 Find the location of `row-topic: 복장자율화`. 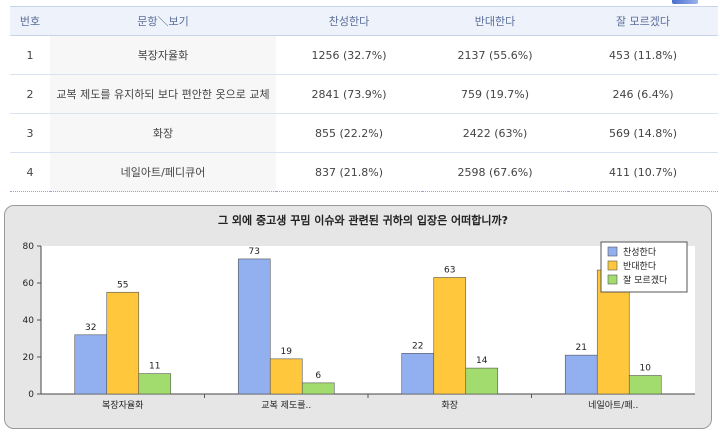

row-topic: 복장자율화 is located at coordinates (163, 55).